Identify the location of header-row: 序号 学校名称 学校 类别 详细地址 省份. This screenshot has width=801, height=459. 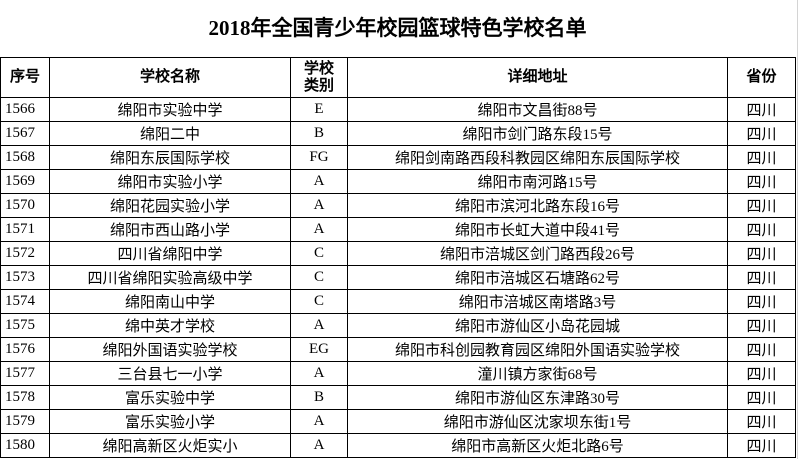
(398, 77).